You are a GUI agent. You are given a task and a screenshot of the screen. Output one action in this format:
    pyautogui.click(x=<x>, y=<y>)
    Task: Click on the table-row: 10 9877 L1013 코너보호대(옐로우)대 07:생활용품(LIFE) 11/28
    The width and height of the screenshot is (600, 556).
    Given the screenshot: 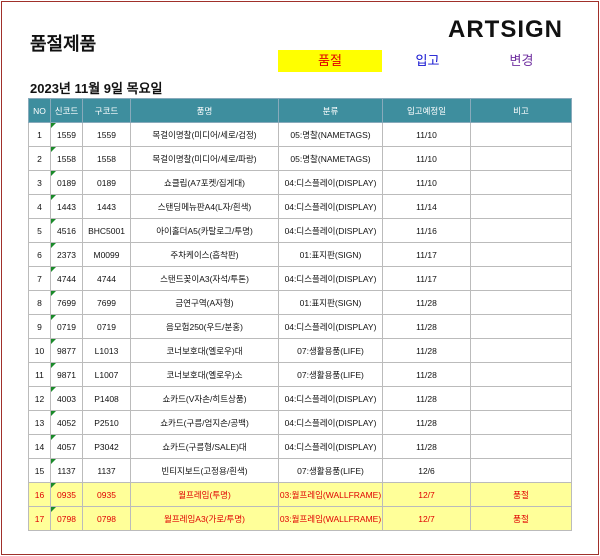 What is the action you would take?
    pyautogui.click(x=300, y=350)
    